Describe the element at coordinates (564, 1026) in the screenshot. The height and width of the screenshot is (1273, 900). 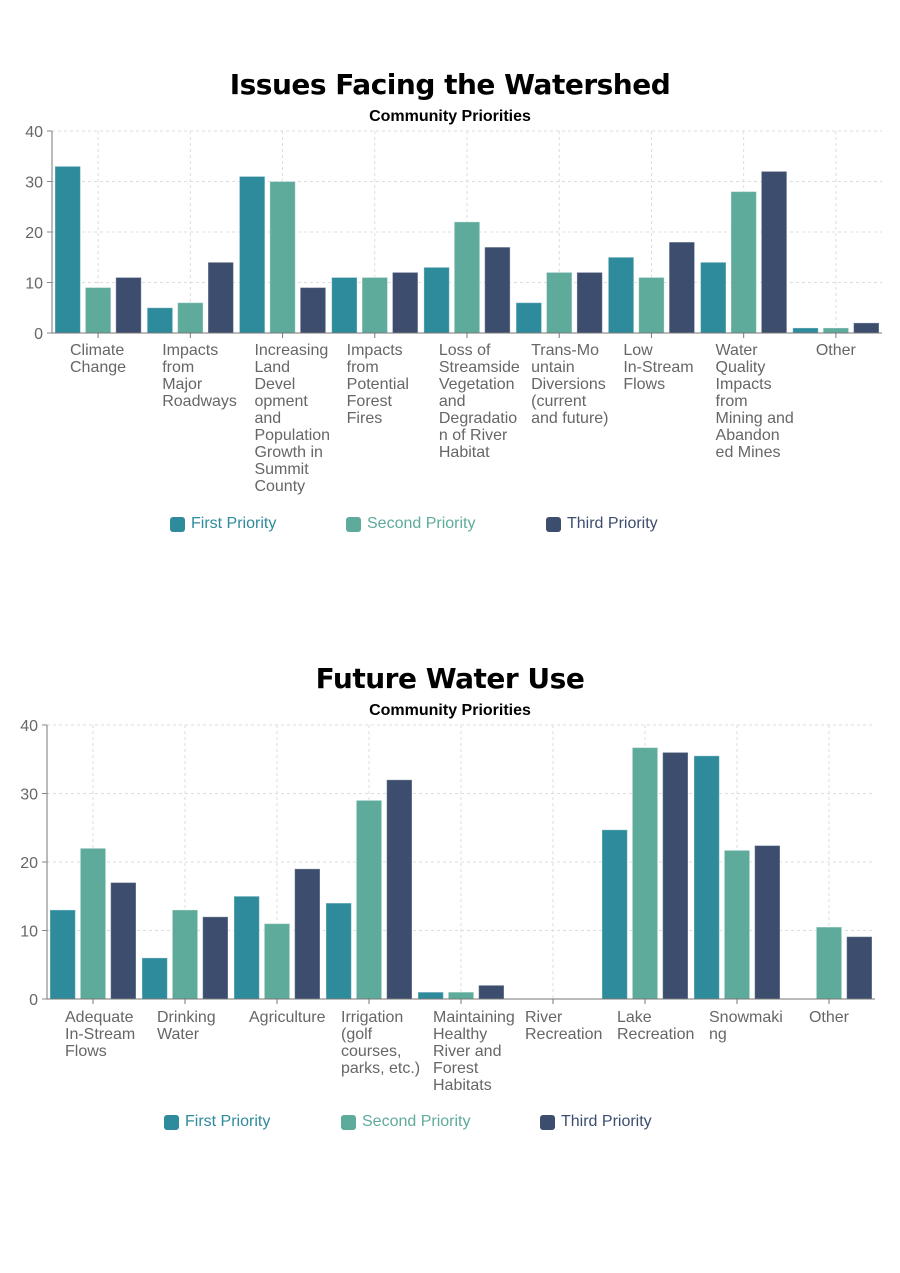
I see `x-tick-label: River Recreation` at that location.